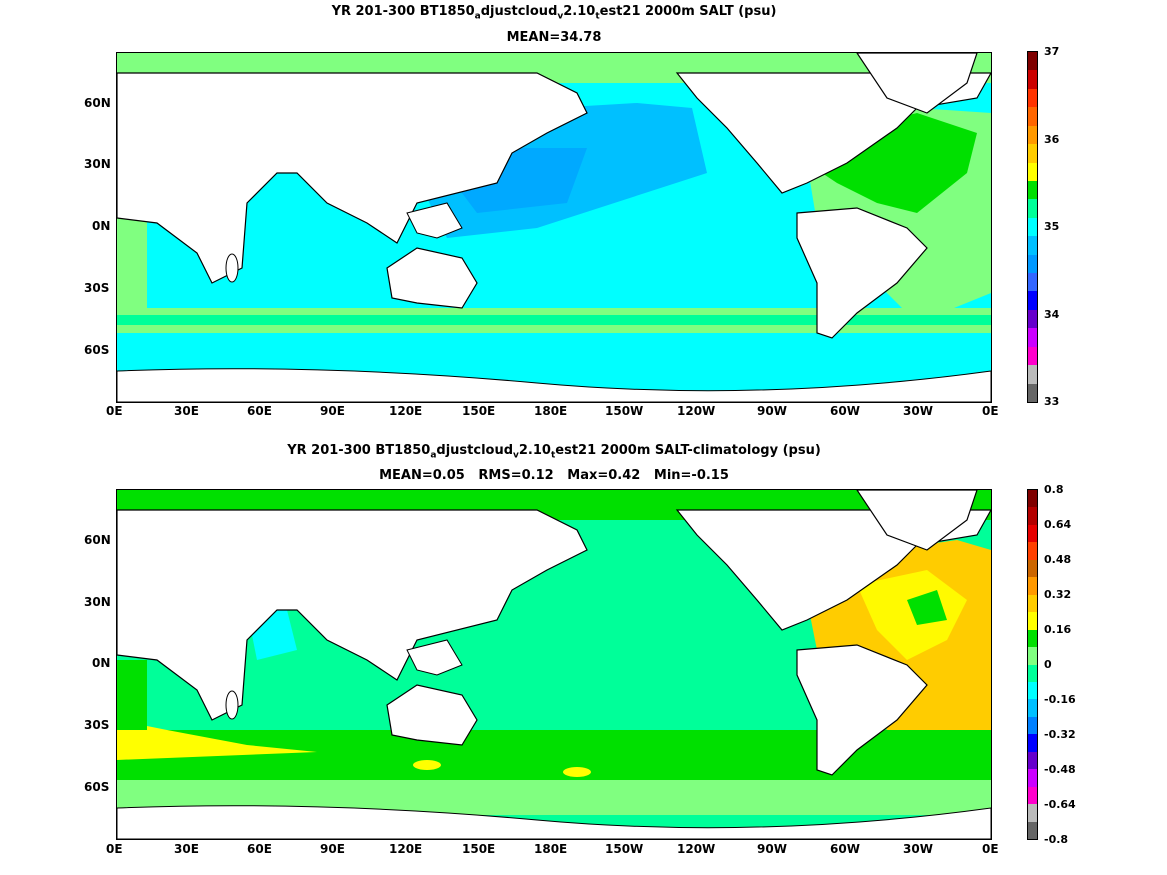  I want to click on panel1-xtick: 150E, so click(479, 411).